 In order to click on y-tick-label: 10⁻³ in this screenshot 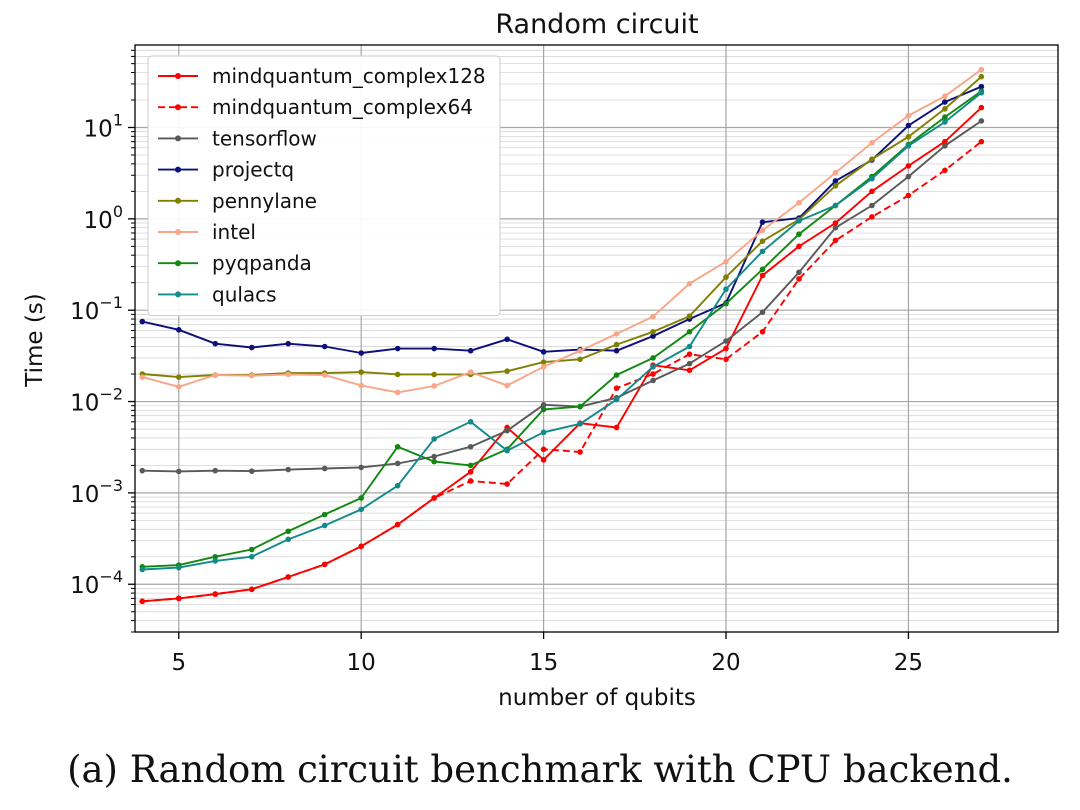, I will do `click(96, 492)`.